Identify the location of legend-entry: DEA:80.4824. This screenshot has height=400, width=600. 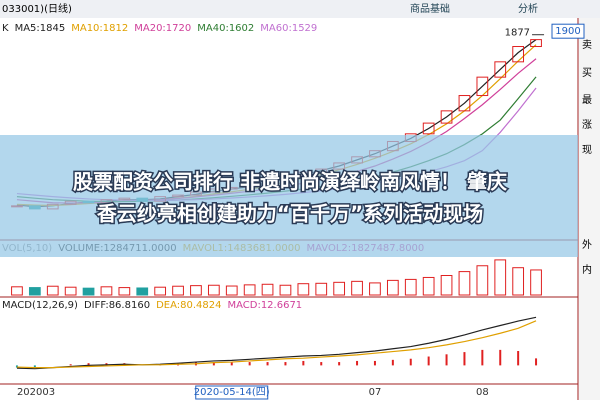
(188, 305).